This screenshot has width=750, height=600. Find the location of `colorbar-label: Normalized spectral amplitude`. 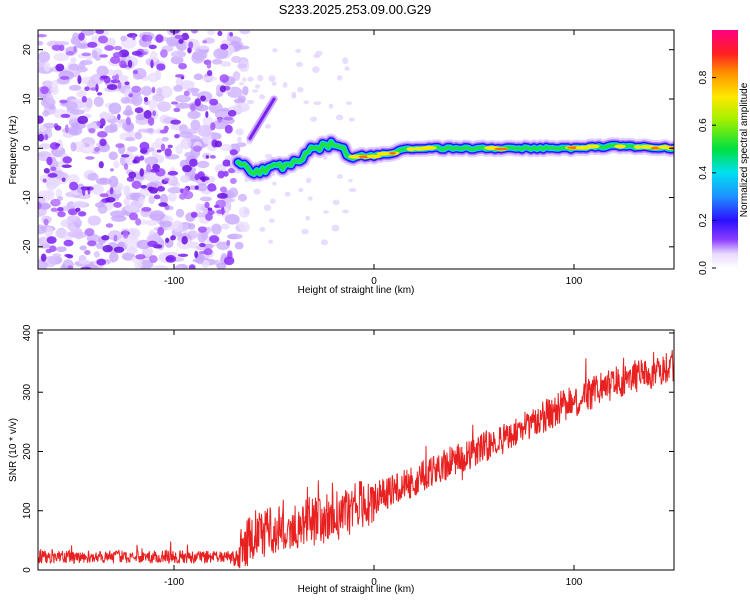

colorbar-label: Normalized spectral amplitude is located at coordinates (744, 149).